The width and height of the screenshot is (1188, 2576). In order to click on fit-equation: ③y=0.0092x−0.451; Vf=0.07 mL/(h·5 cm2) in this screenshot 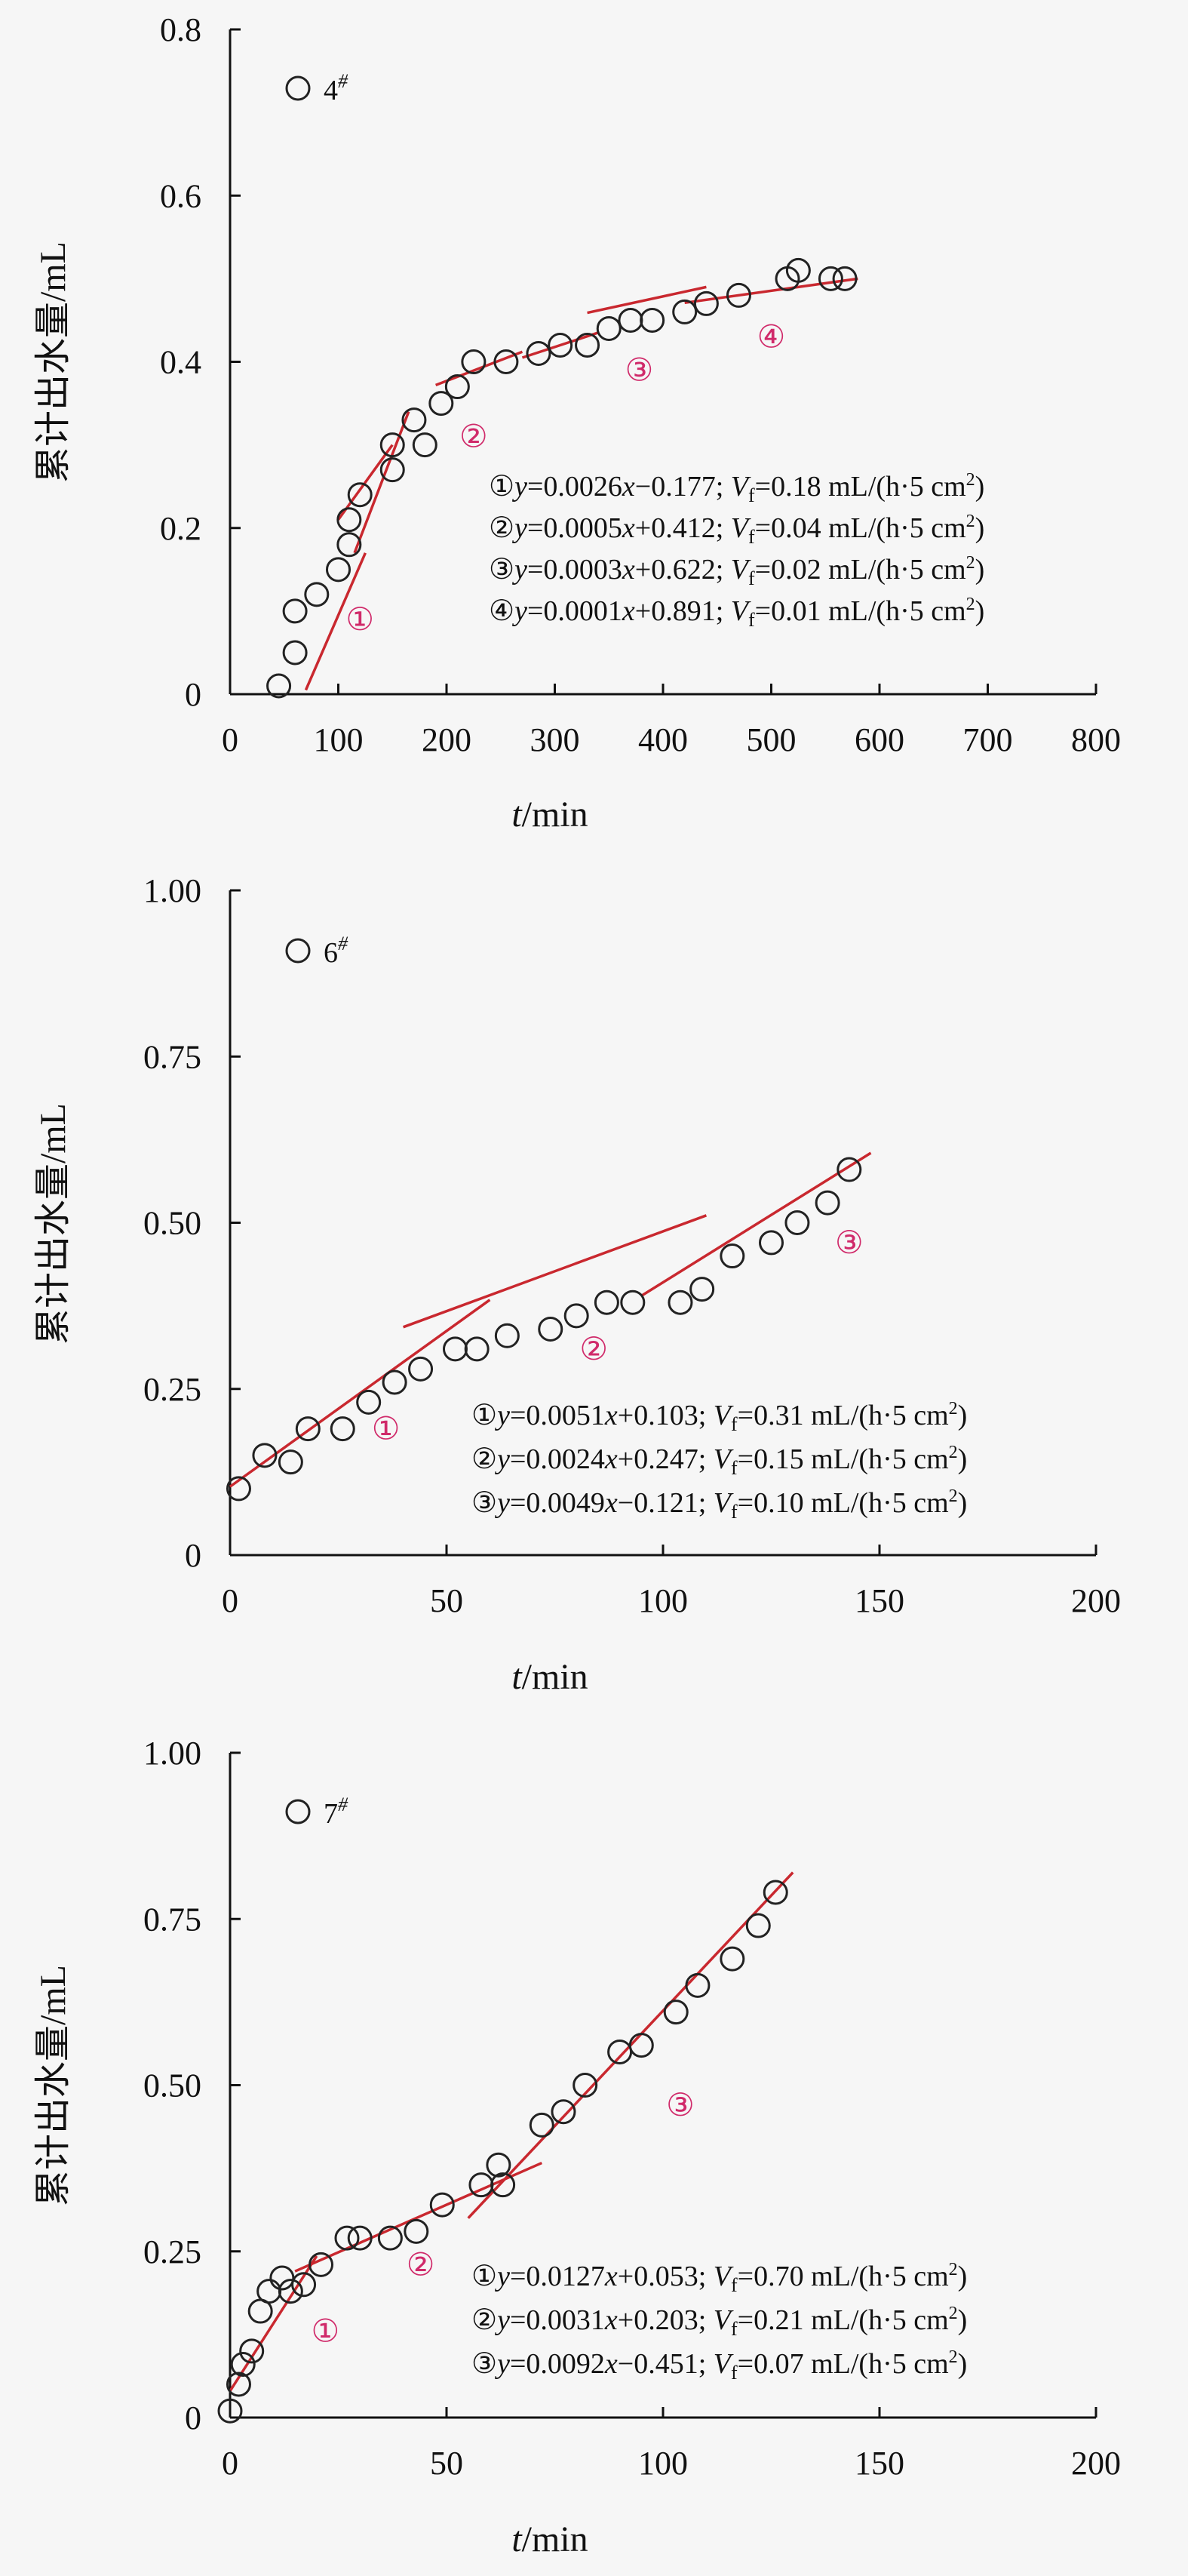, I will do `click(719, 2365)`.